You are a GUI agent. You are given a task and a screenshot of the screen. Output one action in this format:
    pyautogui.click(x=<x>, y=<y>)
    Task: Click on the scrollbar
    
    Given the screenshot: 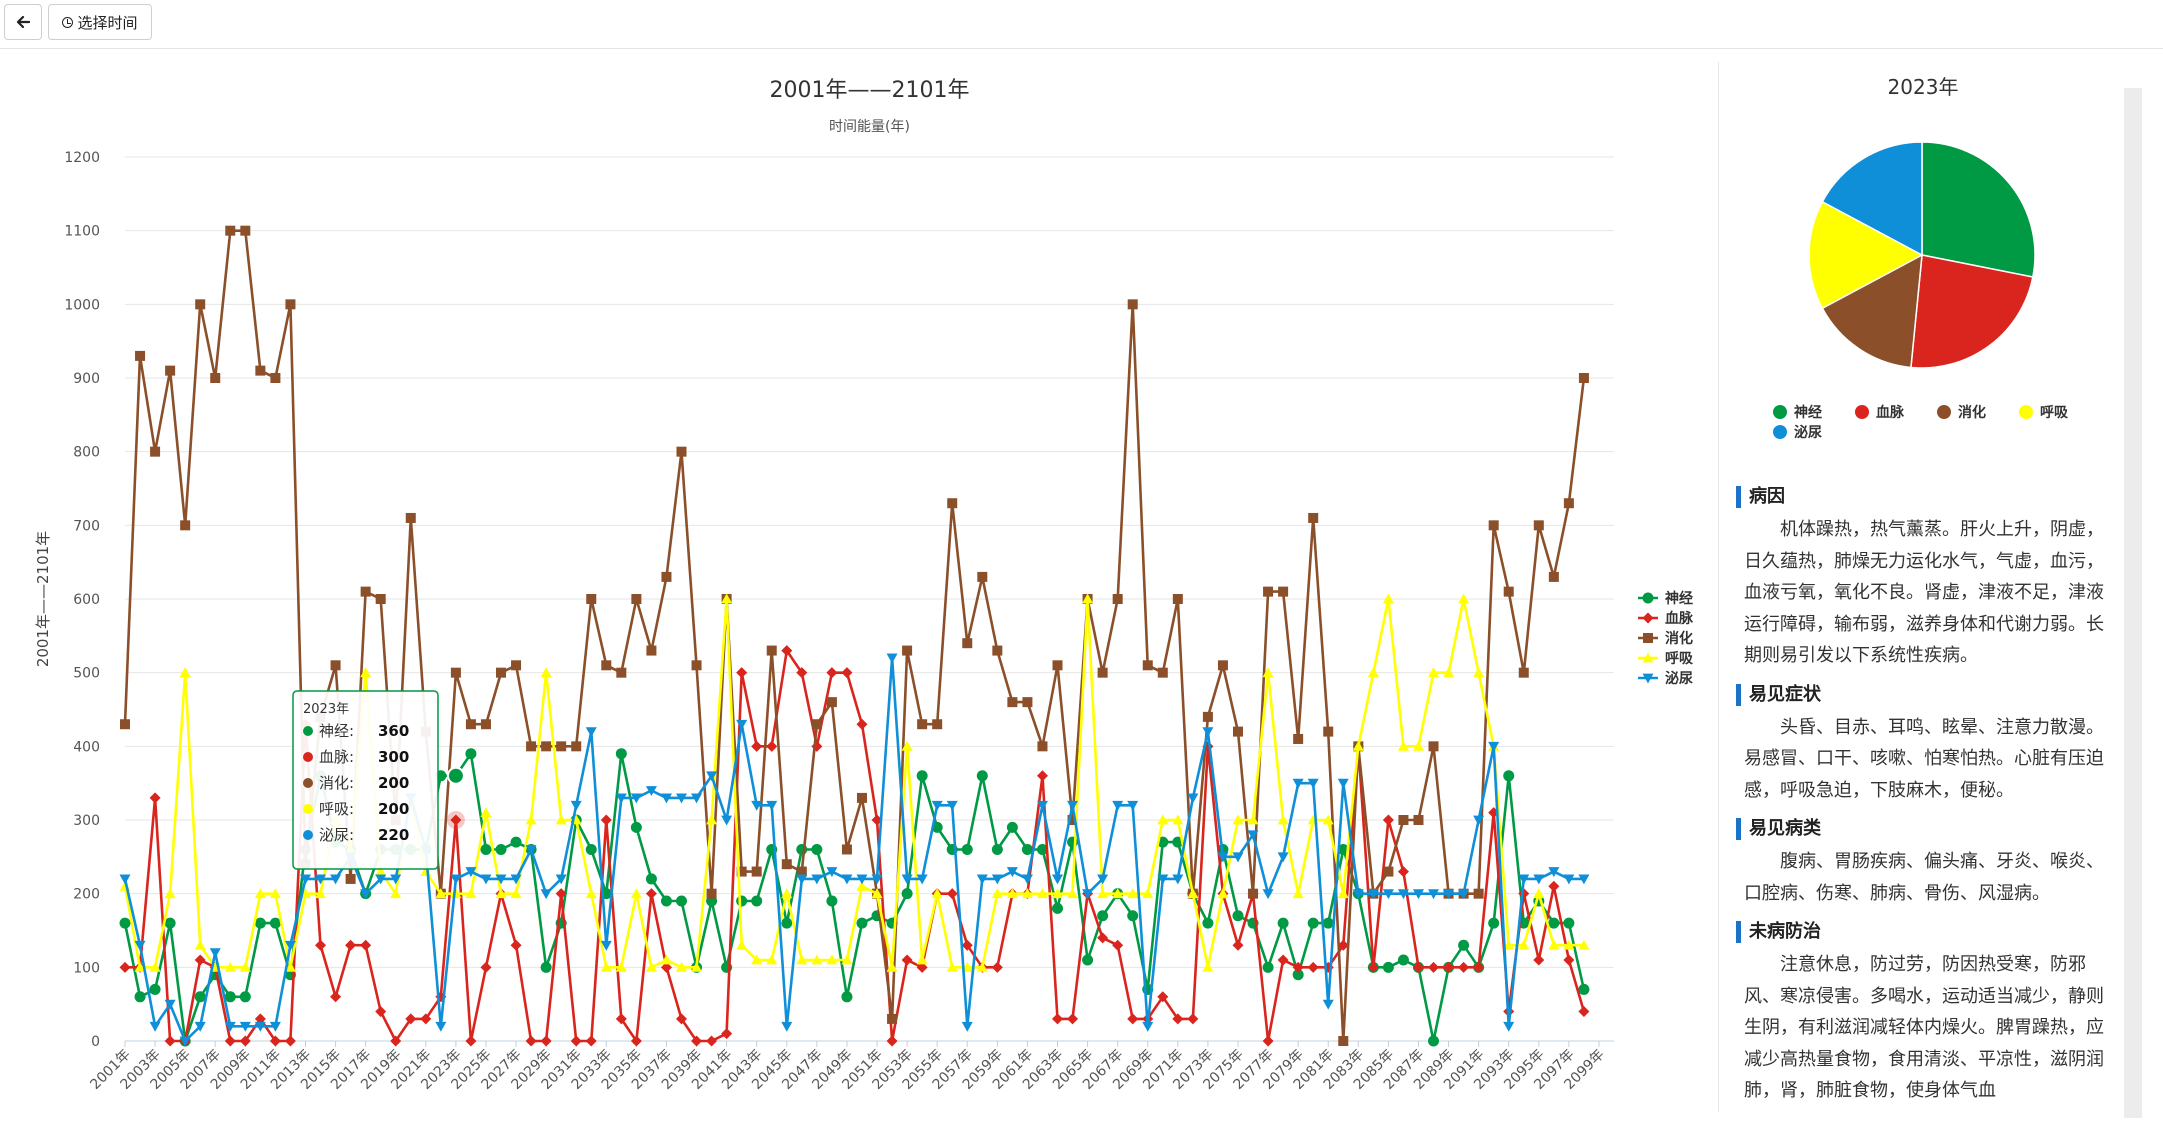 What is the action you would take?
    pyautogui.click(x=2133, y=603)
    